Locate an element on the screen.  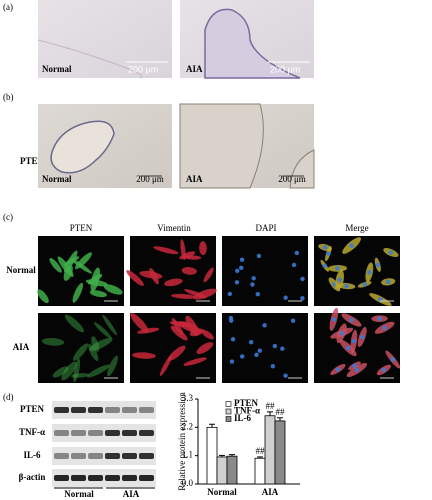
blot-label: TNF-α is located at coordinates (32, 432).